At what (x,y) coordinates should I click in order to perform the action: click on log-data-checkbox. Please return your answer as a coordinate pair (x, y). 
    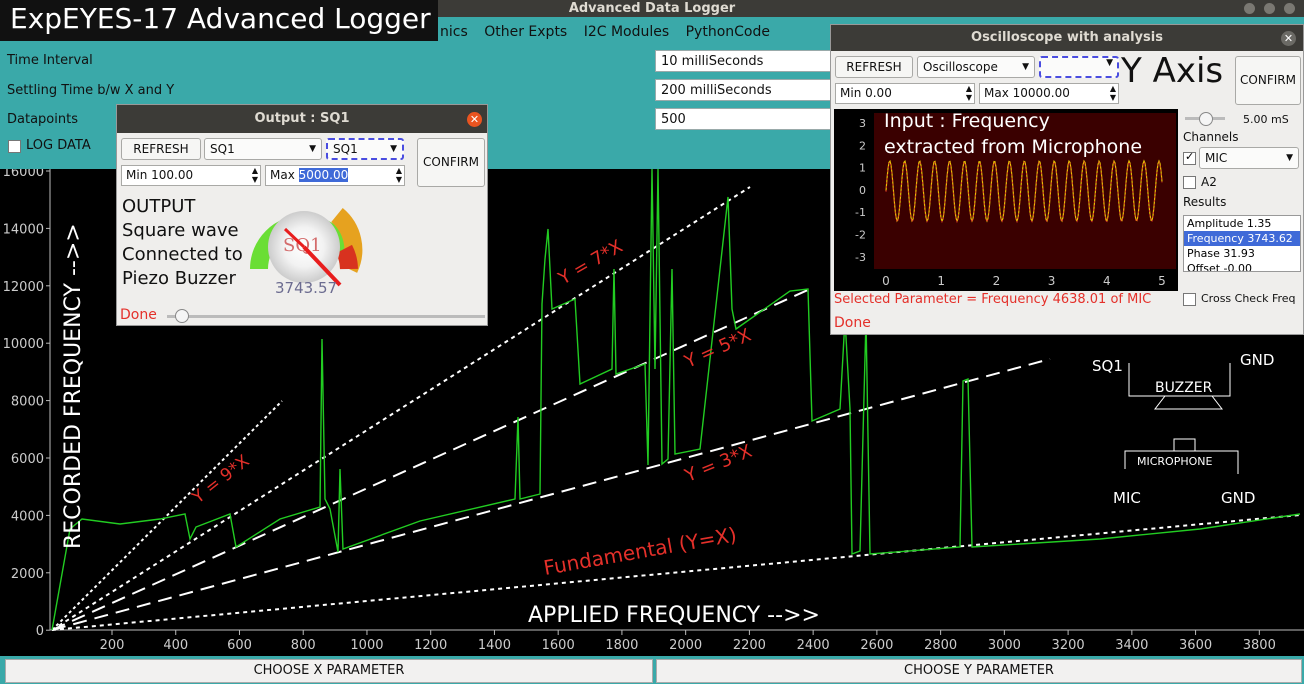
    Looking at the image, I should click on (14, 146).